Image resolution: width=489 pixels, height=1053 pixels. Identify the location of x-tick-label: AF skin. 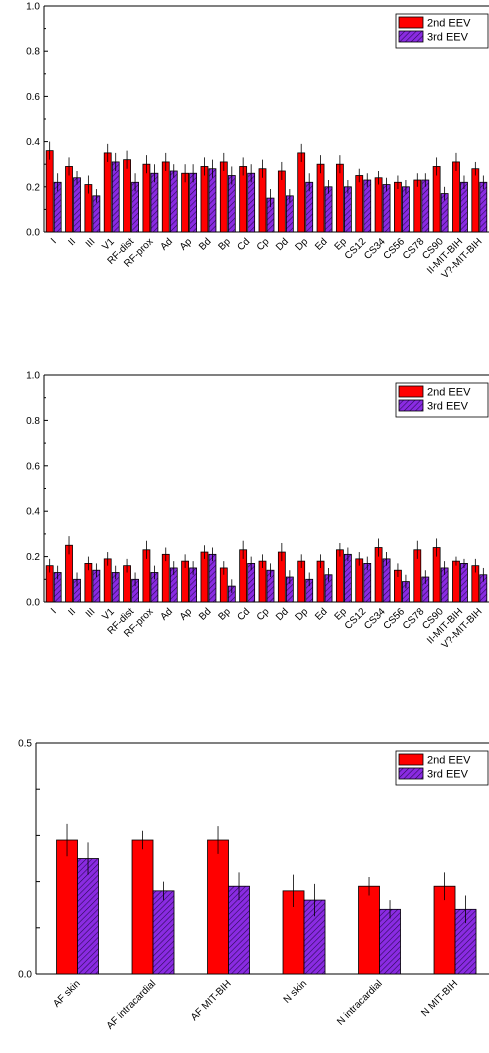
(66, 993).